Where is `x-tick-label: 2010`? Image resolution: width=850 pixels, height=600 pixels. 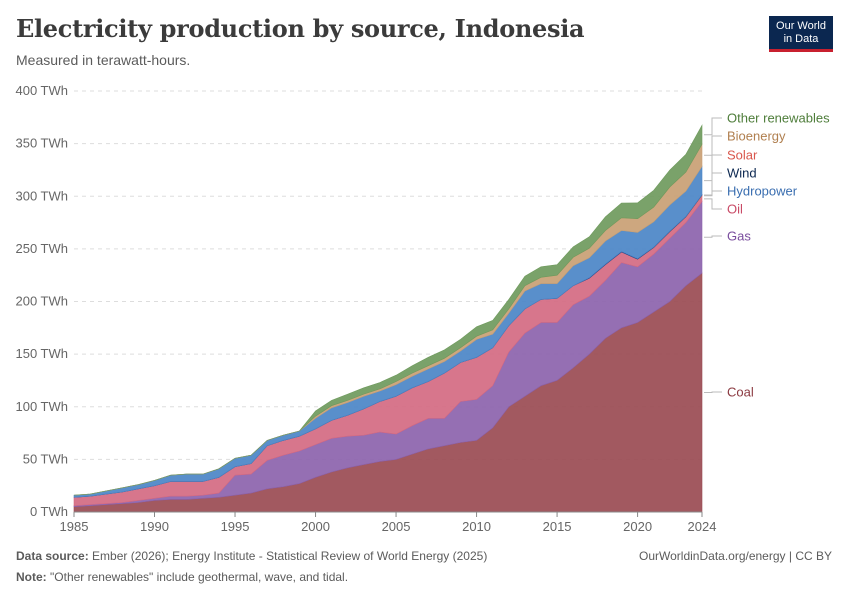 x-tick-label: 2010 is located at coordinates (476, 526).